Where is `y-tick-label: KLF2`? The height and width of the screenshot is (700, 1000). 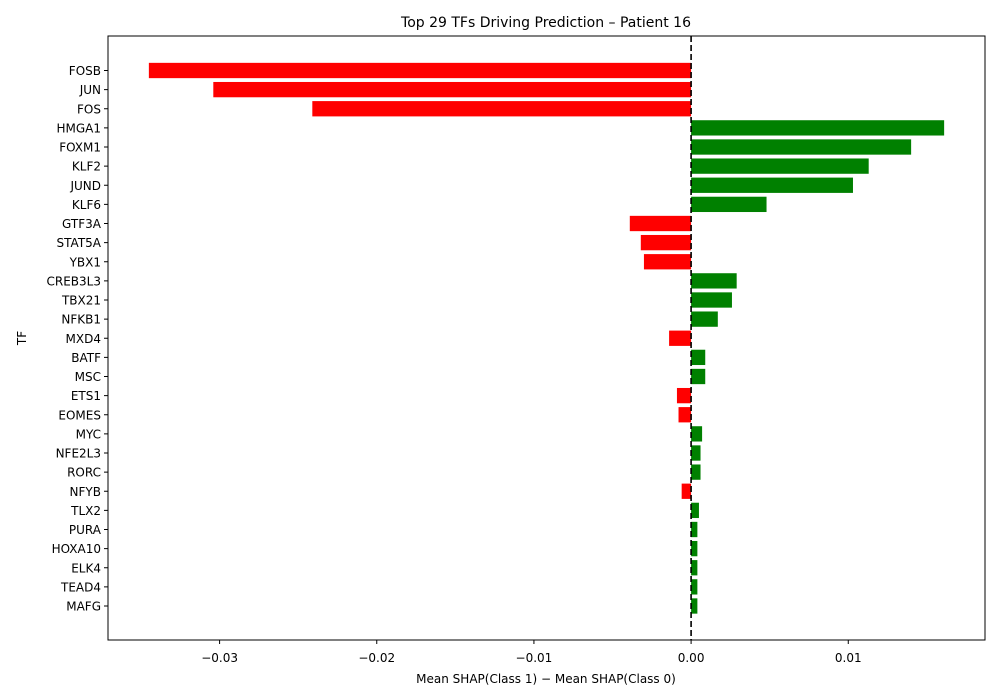
y-tick-label: KLF2 is located at coordinates (86, 167).